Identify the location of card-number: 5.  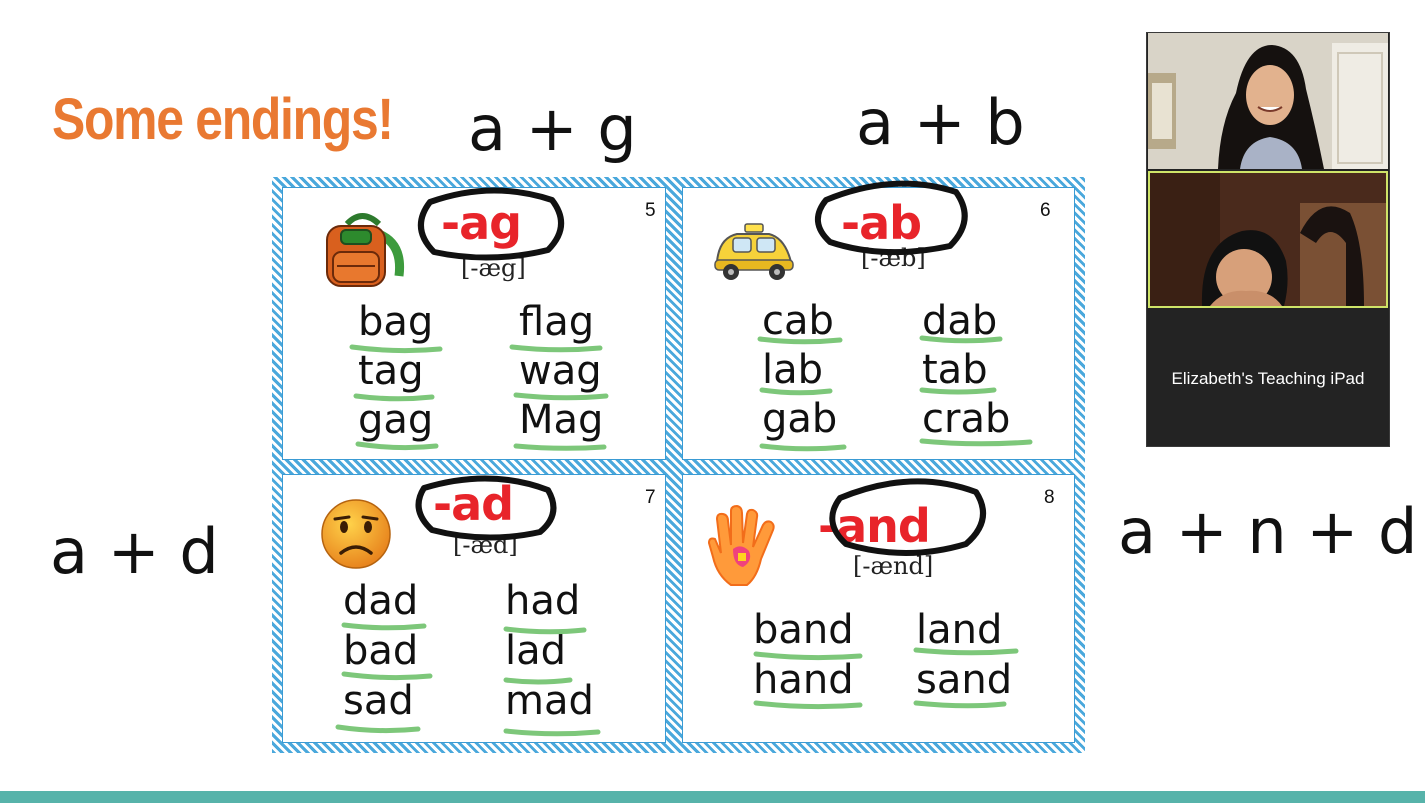
(650, 210).